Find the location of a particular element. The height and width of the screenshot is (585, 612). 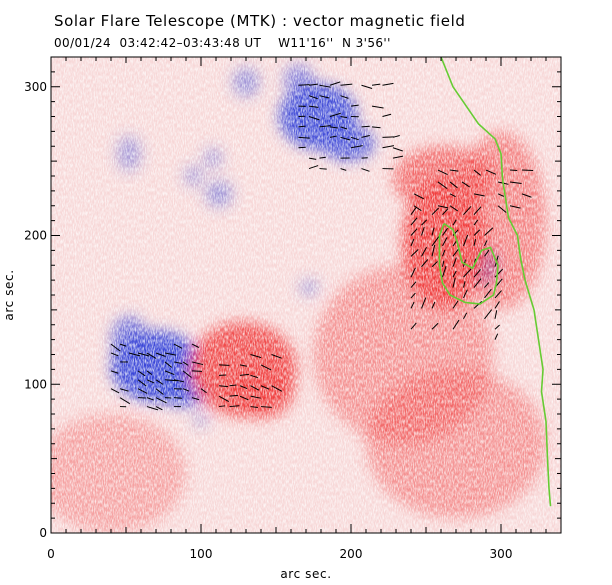

region-contour is located at coordinates (468, 263).